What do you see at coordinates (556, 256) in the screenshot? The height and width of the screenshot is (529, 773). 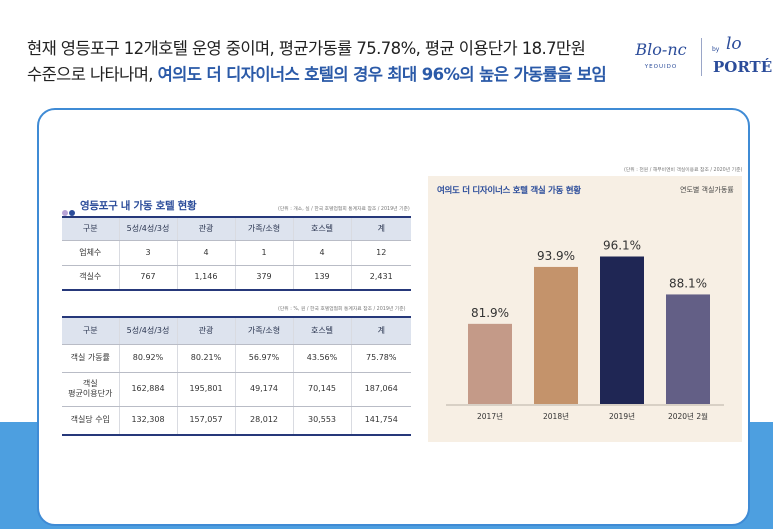 I see `bar-value-label: 93.9%` at bounding box center [556, 256].